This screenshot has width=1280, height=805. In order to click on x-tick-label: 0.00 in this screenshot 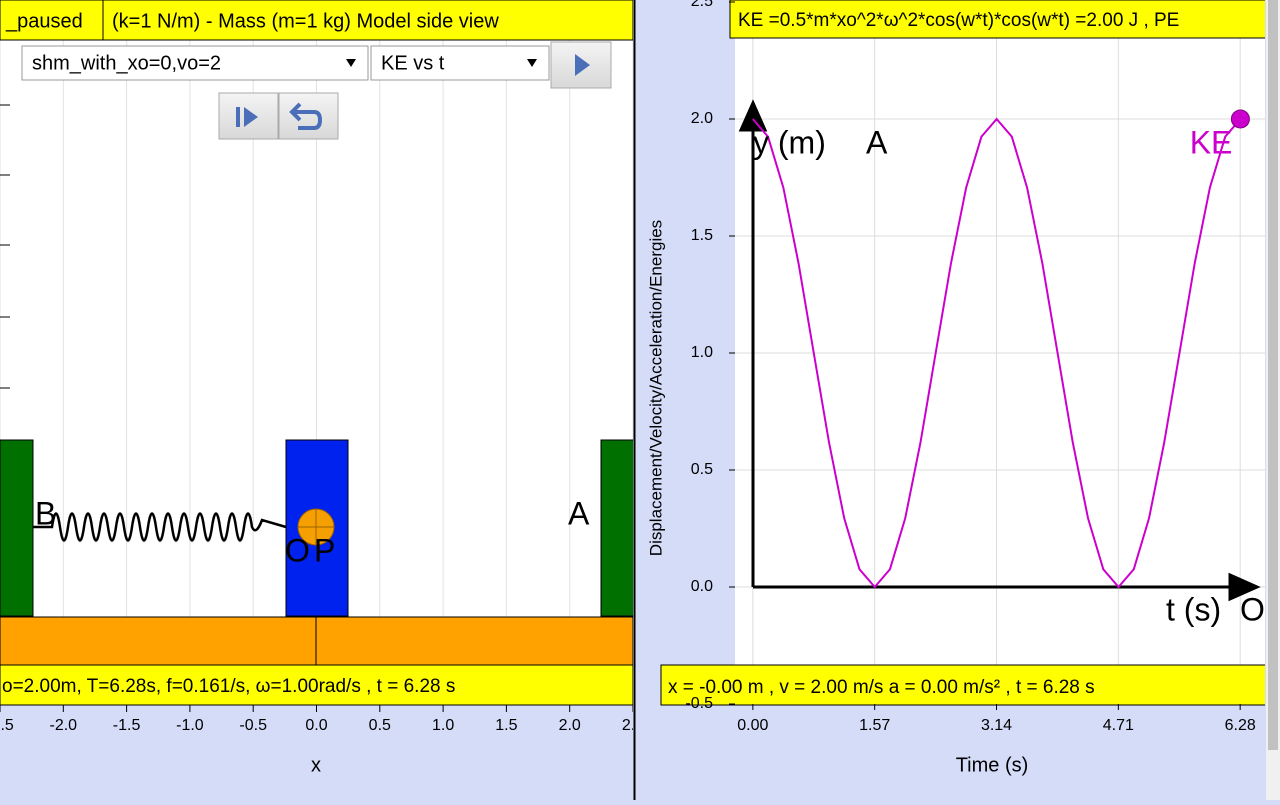, I will do `click(752, 725)`.